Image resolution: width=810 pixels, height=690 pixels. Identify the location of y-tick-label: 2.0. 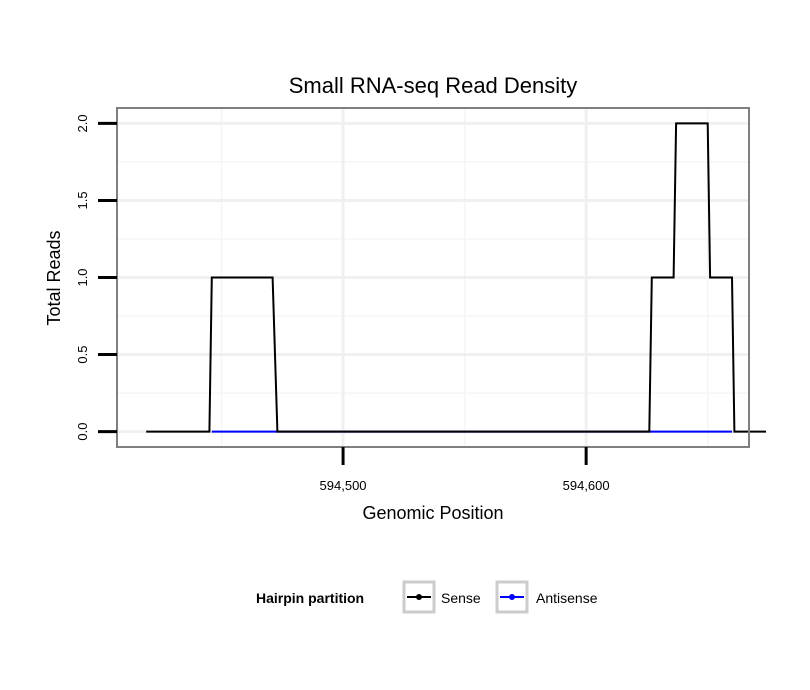
(82, 123).